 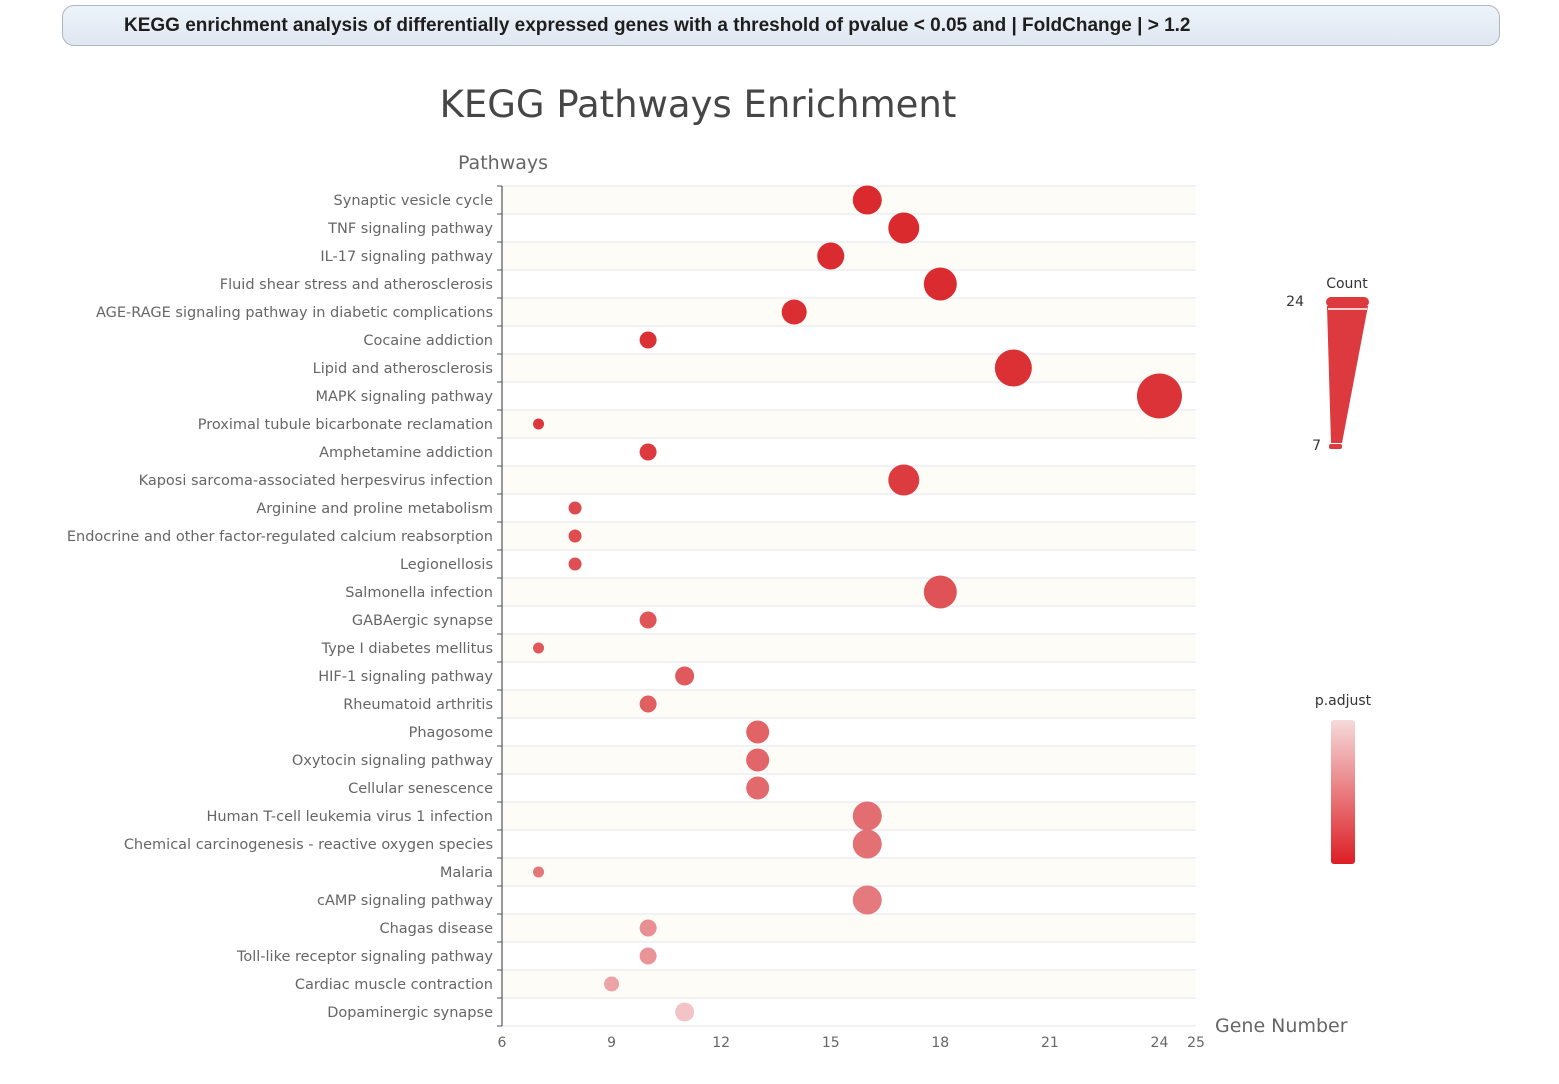 I want to click on pathway-label: Rheumatoid arthritis, so click(x=418, y=705).